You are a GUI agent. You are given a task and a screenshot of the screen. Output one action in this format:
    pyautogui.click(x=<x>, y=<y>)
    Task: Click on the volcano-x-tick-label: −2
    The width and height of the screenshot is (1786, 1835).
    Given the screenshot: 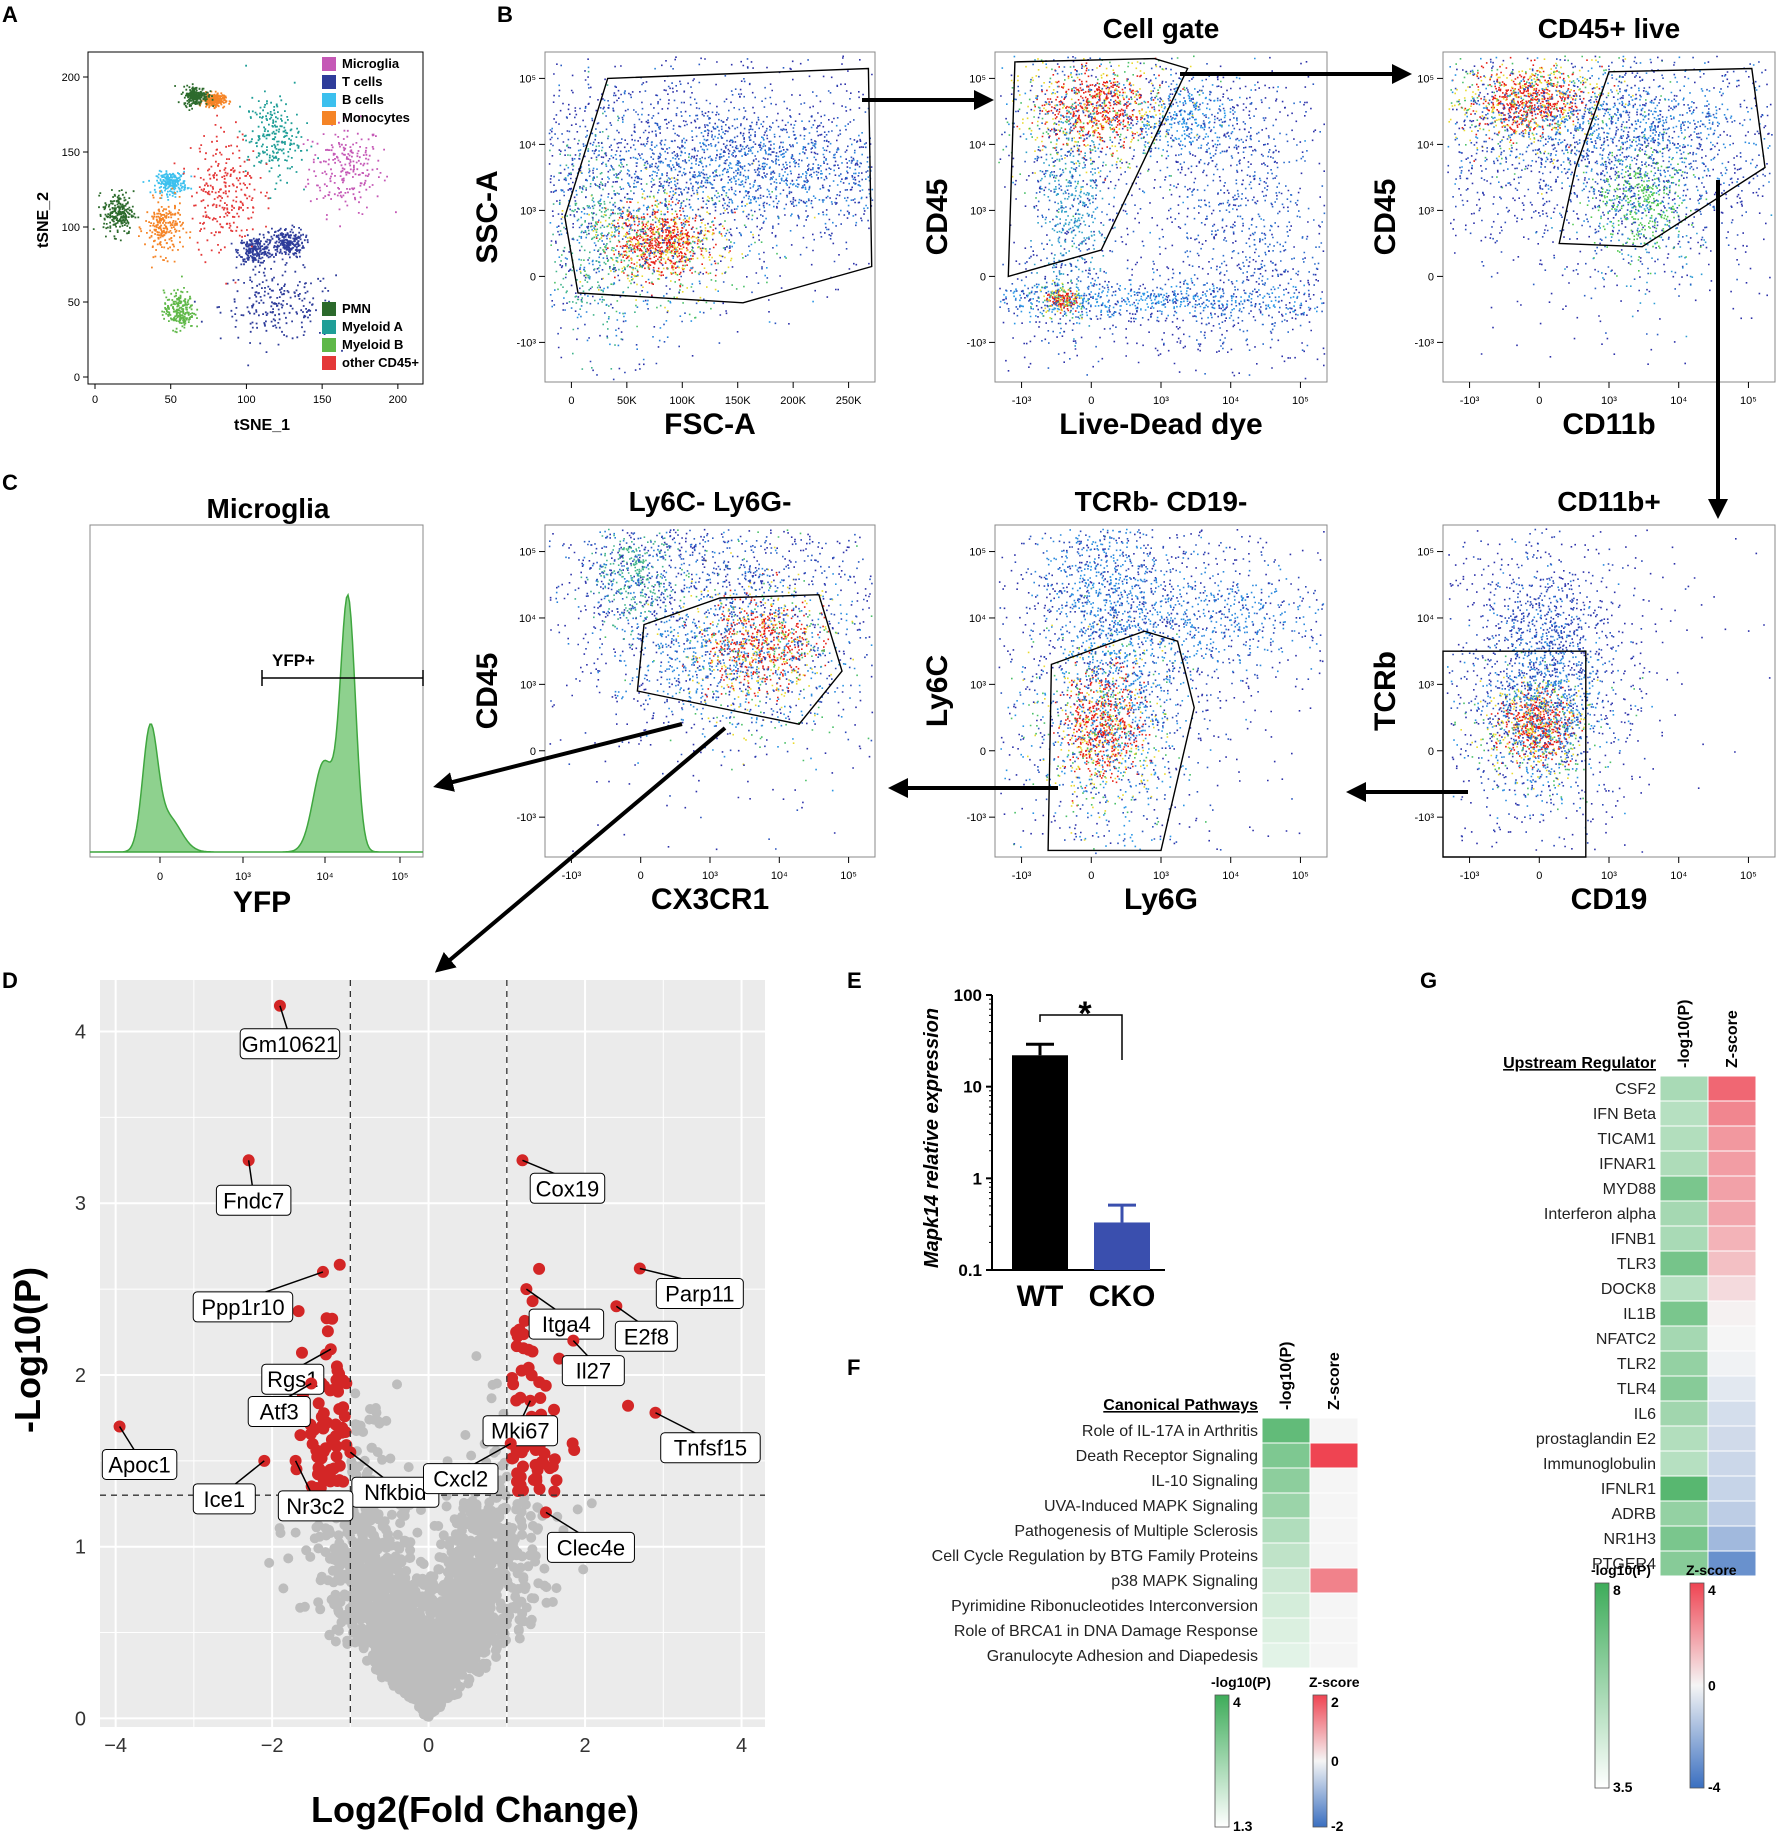 What is the action you would take?
    pyautogui.click(x=272, y=1746)
    